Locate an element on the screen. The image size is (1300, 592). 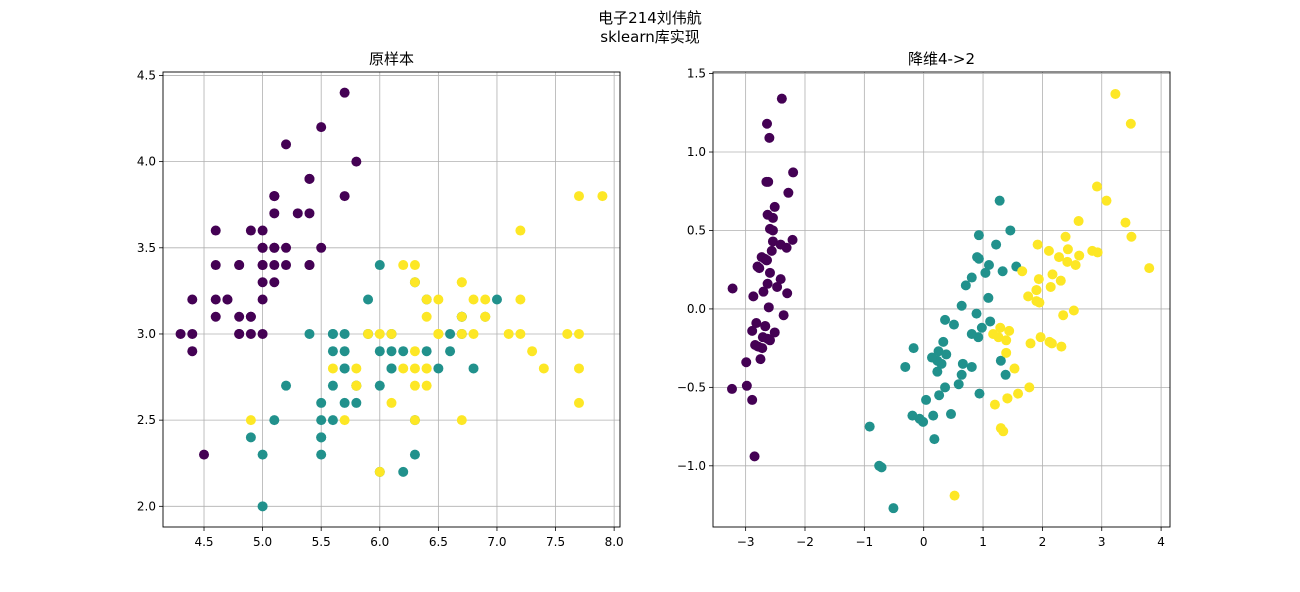
x-tick-label: 6.5 is located at coordinates (438, 542).